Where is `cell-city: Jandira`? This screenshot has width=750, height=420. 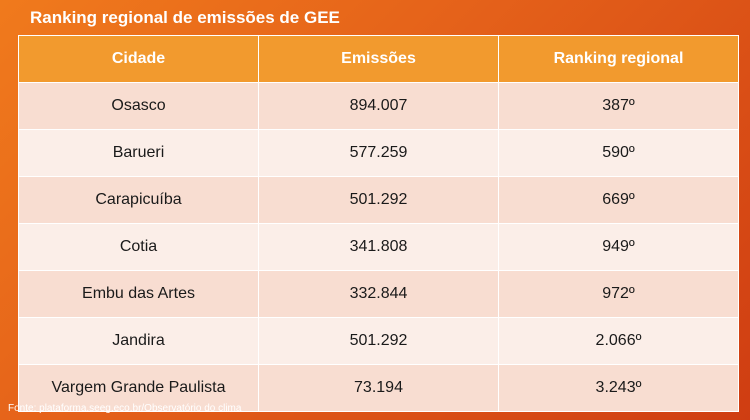 cell-city: Jandira is located at coordinates (138, 341).